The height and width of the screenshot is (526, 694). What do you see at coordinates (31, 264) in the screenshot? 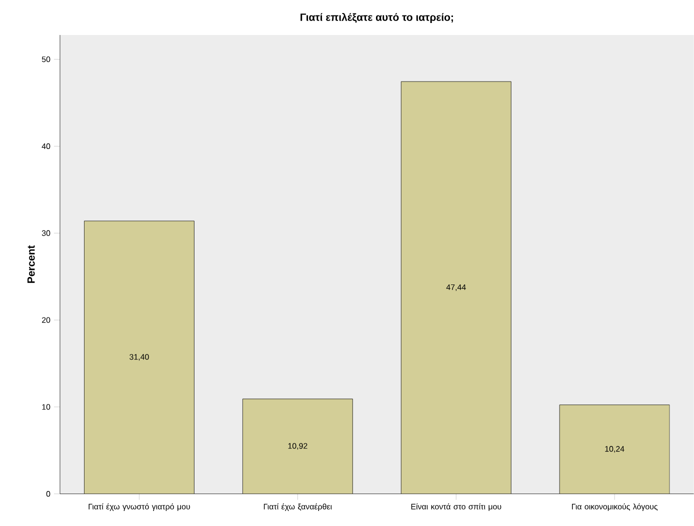
I see `y-axis-title: Percent` at bounding box center [31, 264].